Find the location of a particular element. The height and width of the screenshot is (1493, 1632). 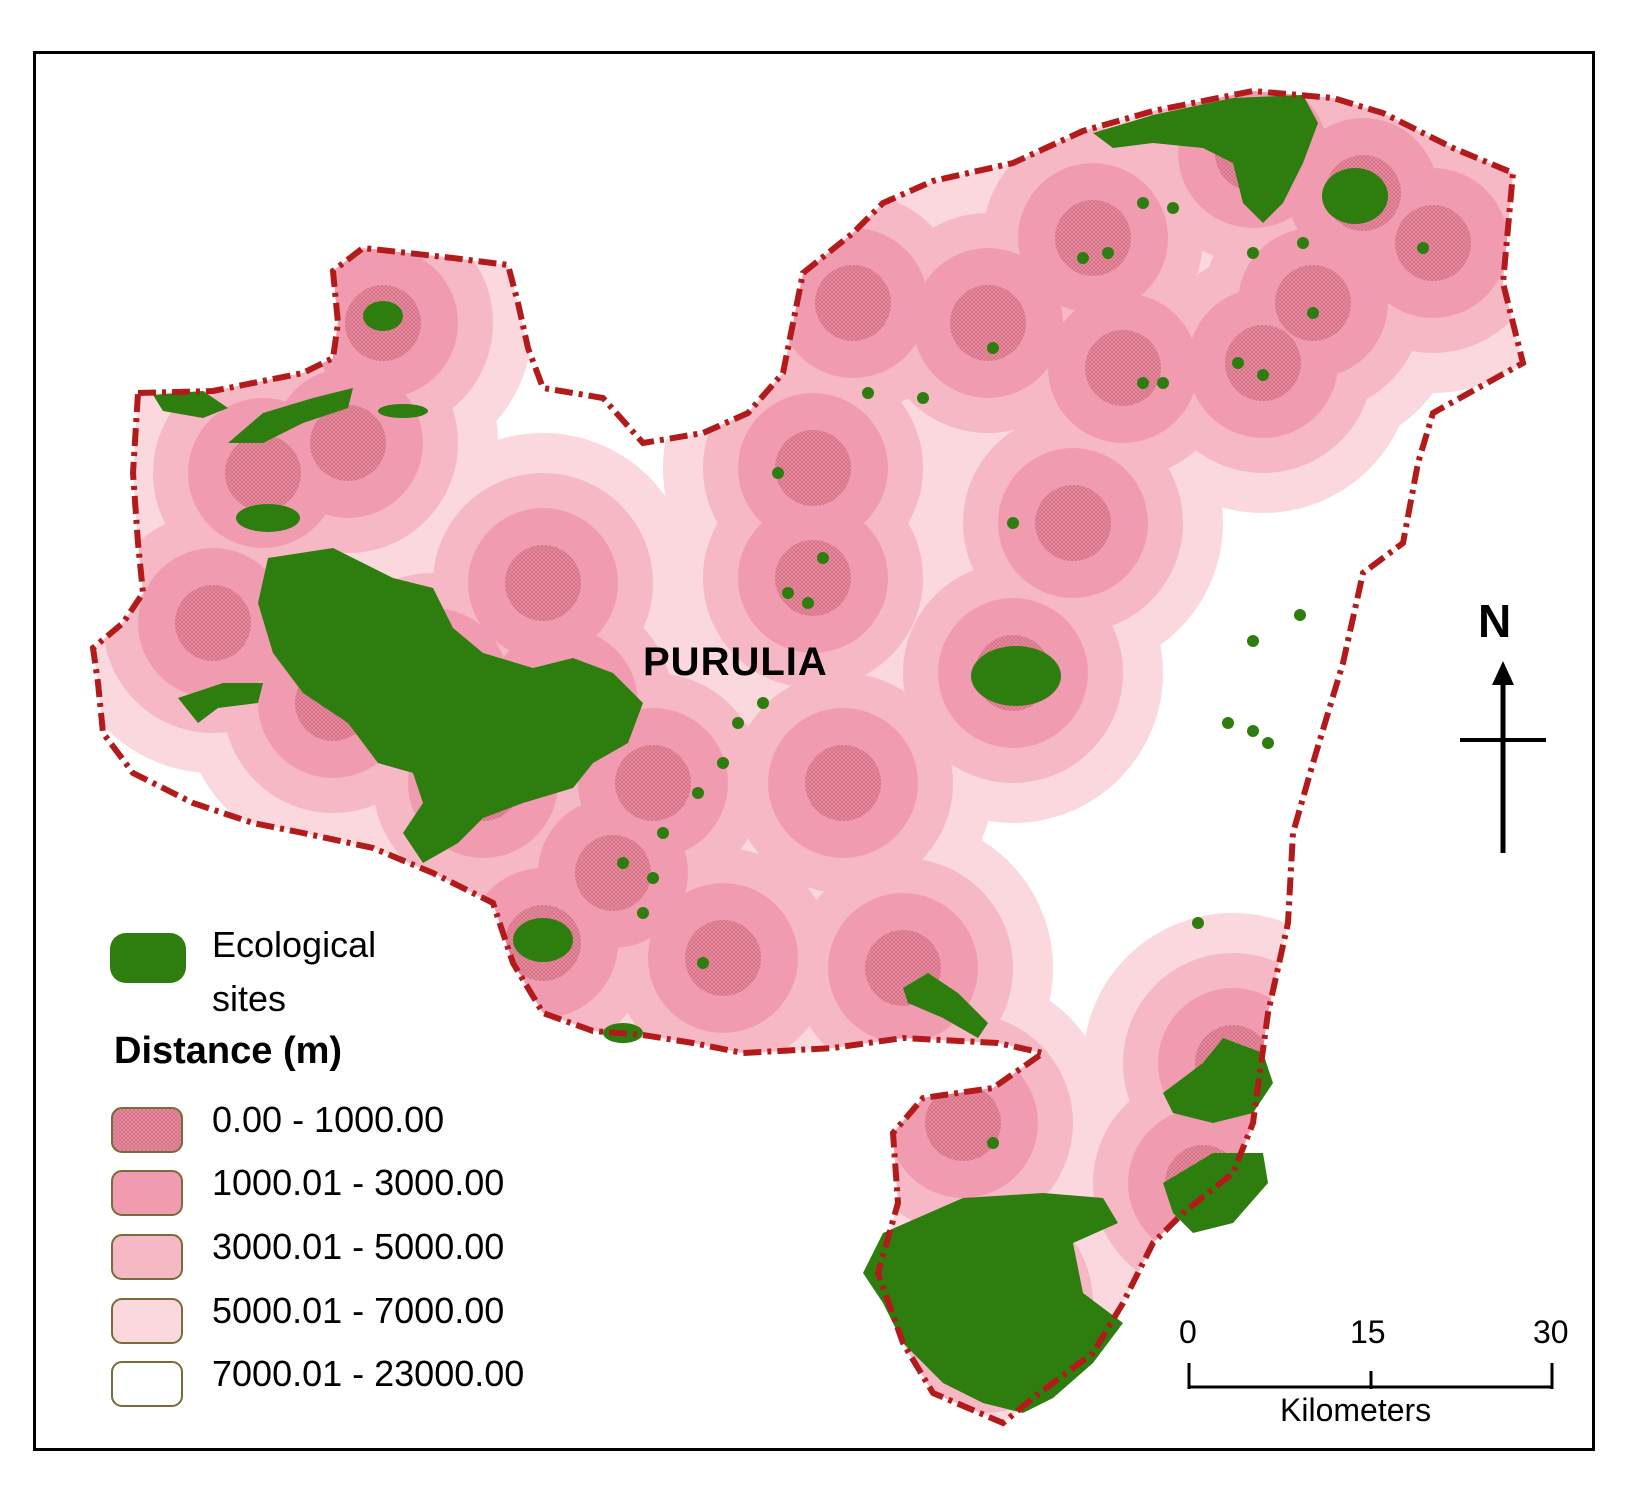

legend-class-3: 5000.01 - 7000.00 is located at coordinates (358, 1310).